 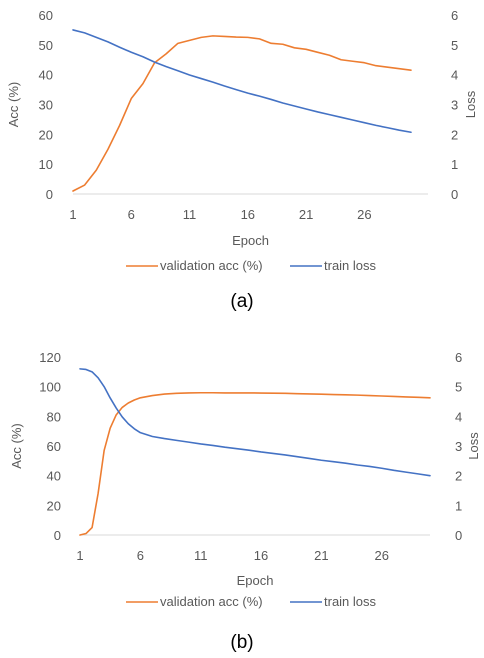 What do you see at coordinates (241, 301) in the screenshot?
I see `figure-caption: (a)` at bounding box center [241, 301].